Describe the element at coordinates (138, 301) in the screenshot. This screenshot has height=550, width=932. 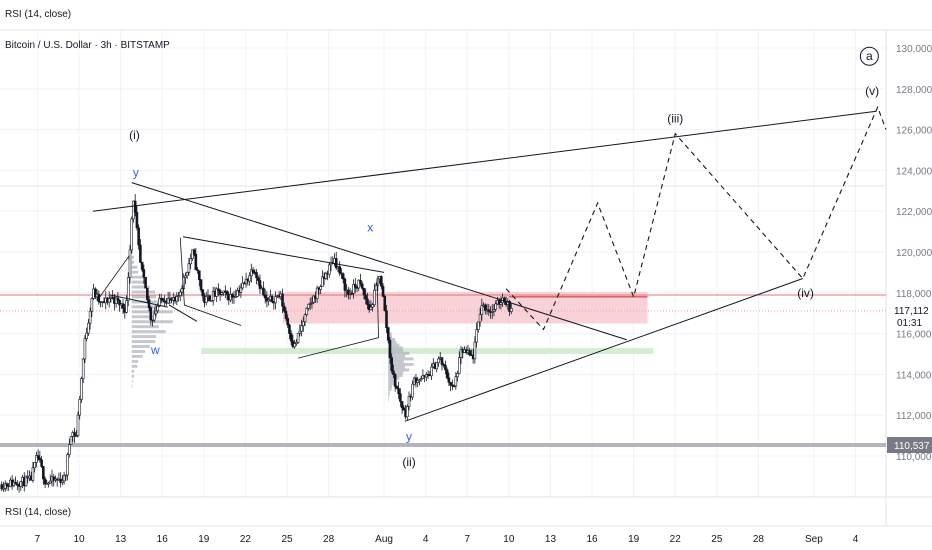
I see `trend-line` at that location.